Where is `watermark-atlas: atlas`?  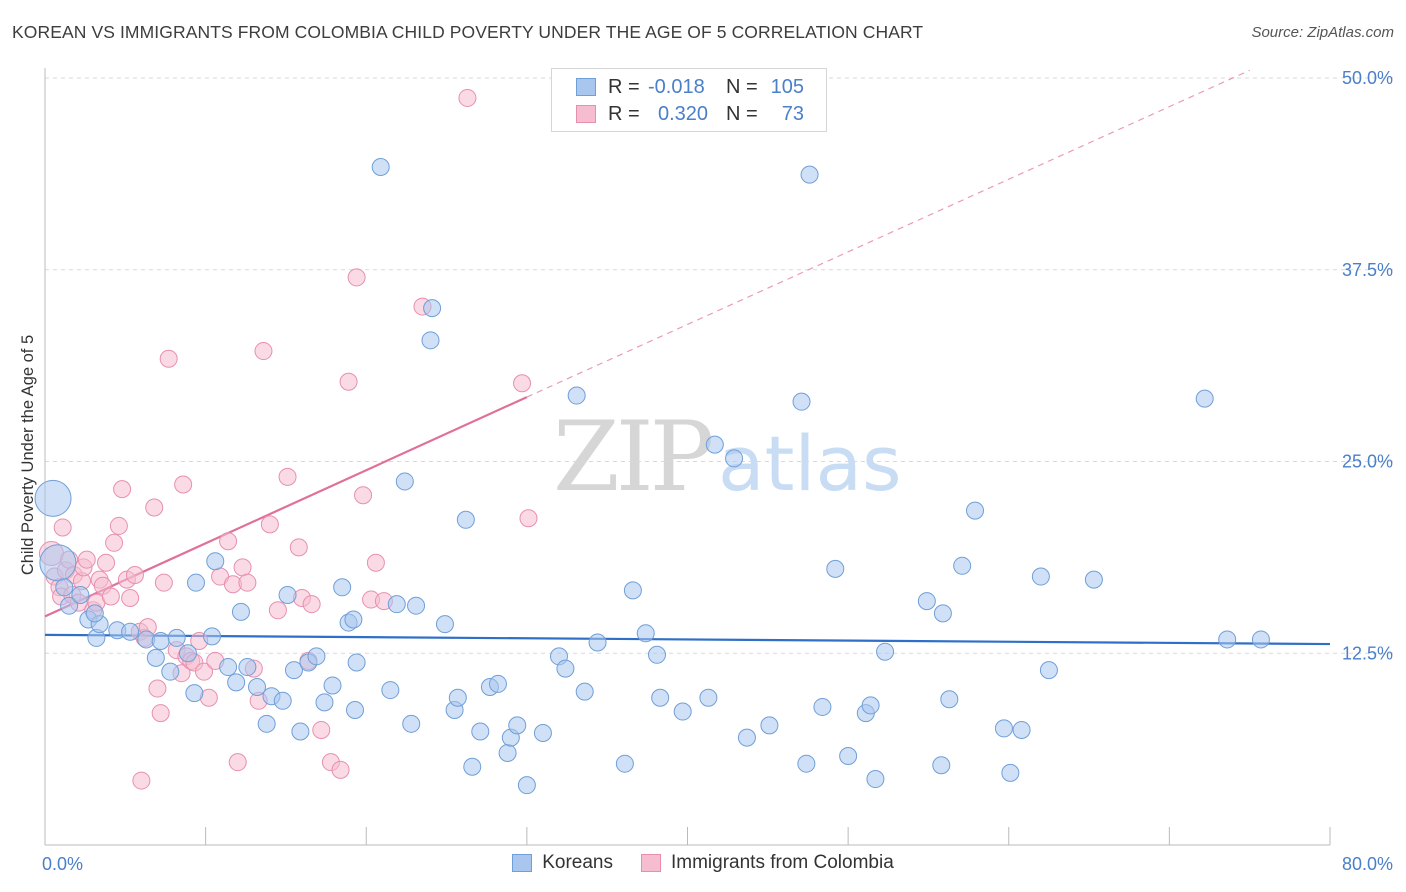 watermark-atlas: atlas is located at coordinates (810, 463).